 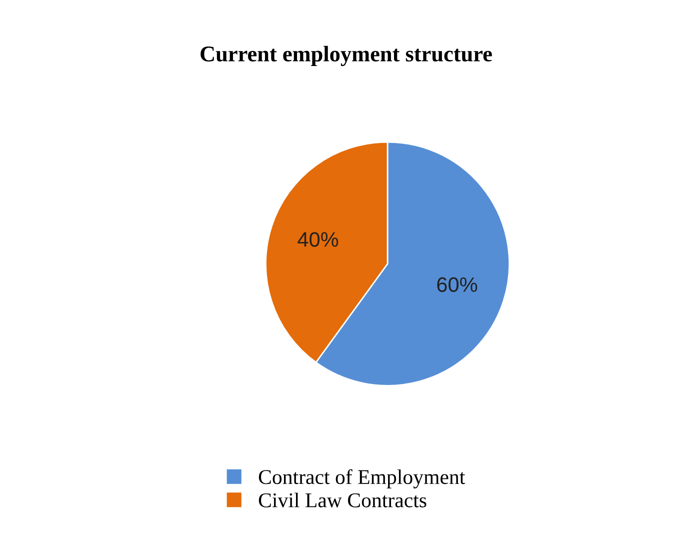 I want to click on data-label: 40%, so click(x=318, y=239).